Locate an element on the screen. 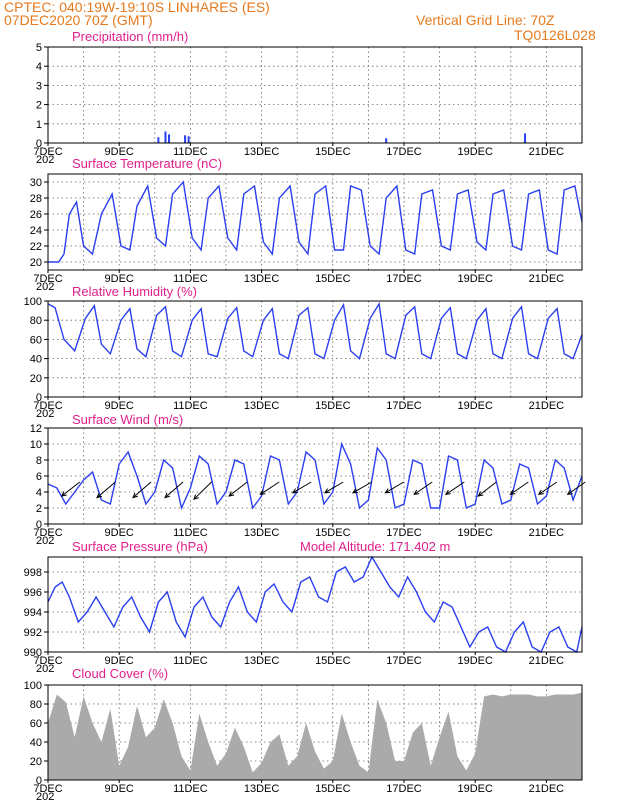 This screenshot has width=618, height=800. precip-xtick-label: 13DEC is located at coordinates (262, 152).